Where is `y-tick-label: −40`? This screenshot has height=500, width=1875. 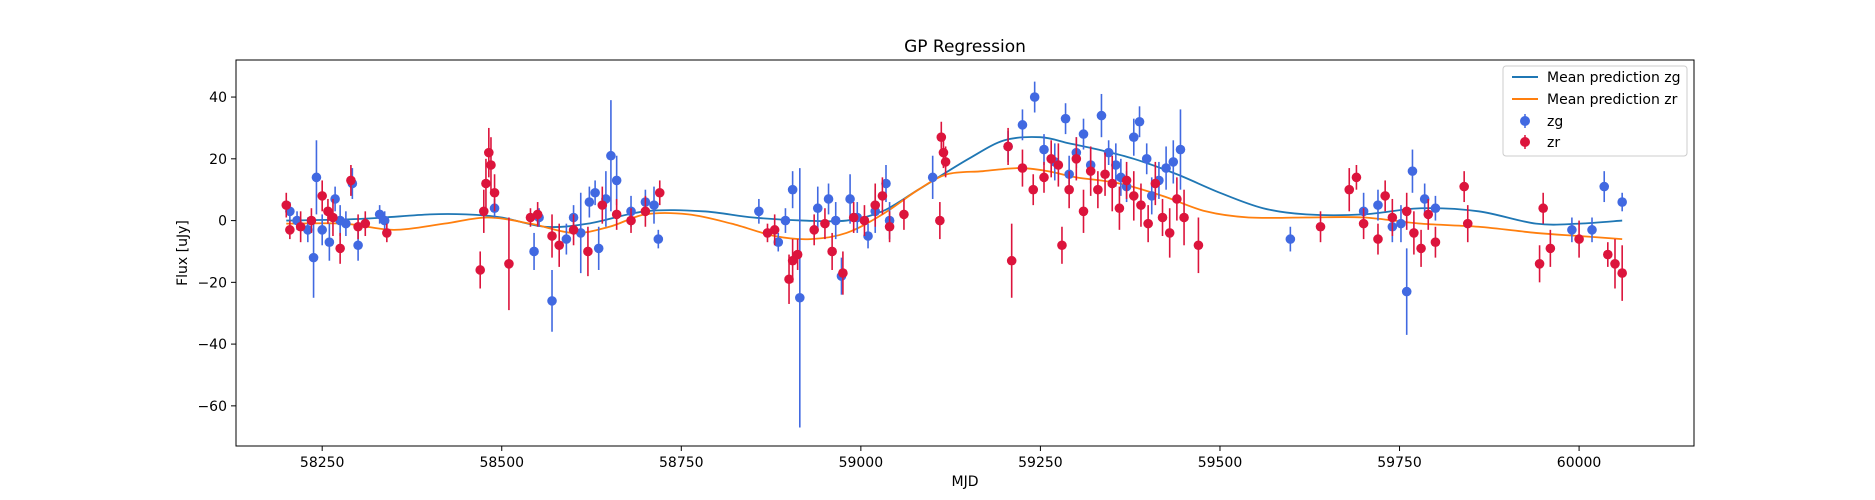 y-tick-label: −40 is located at coordinates (212, 345).